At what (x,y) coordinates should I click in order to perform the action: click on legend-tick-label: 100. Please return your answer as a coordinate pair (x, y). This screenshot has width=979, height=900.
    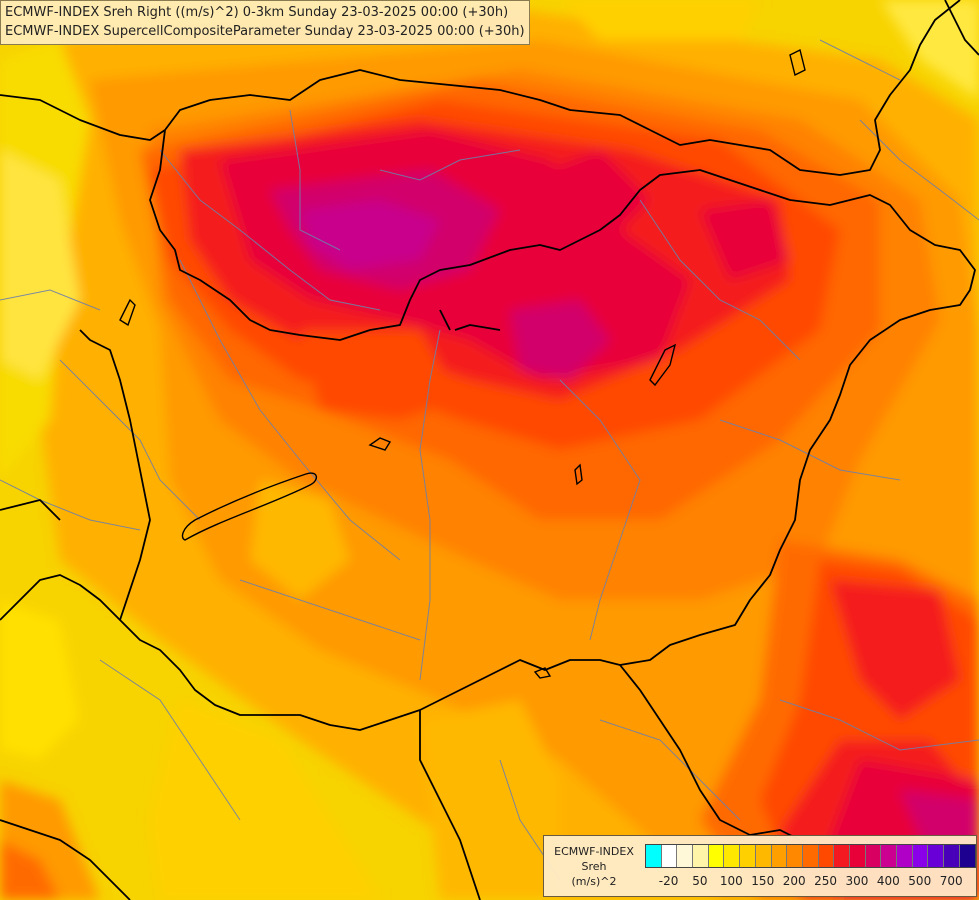
    Looking at the image, I should click on (731, 881).